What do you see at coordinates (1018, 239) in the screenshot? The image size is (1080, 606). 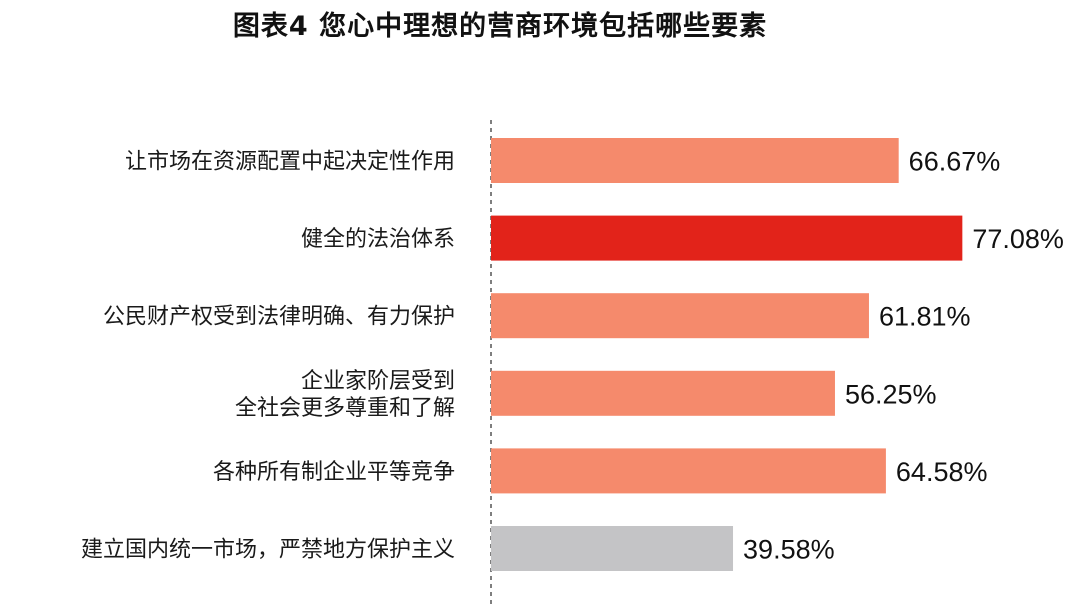 I see `value-label-1: 77.08%` at bounding box center [1018, 239].